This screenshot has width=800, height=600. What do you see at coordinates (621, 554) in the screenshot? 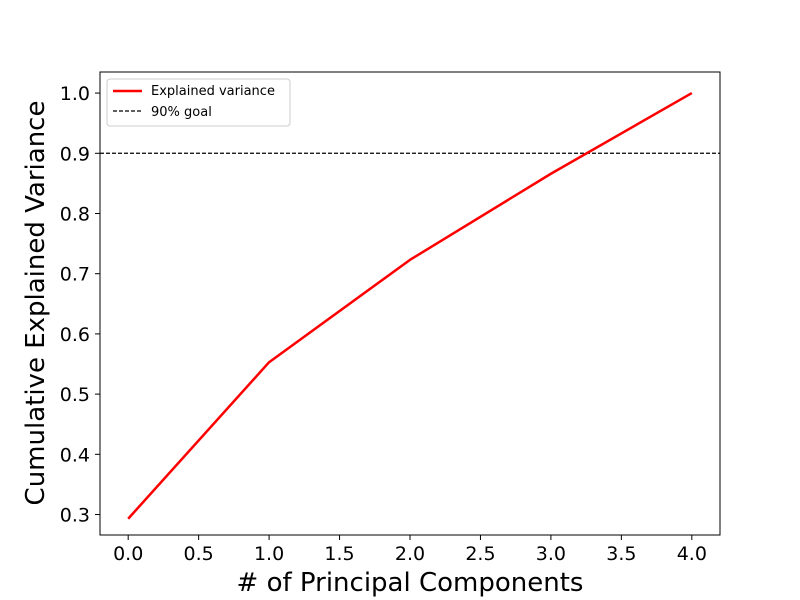
I see `x-tick-label: 3.5` at bounding box center [621, 554].